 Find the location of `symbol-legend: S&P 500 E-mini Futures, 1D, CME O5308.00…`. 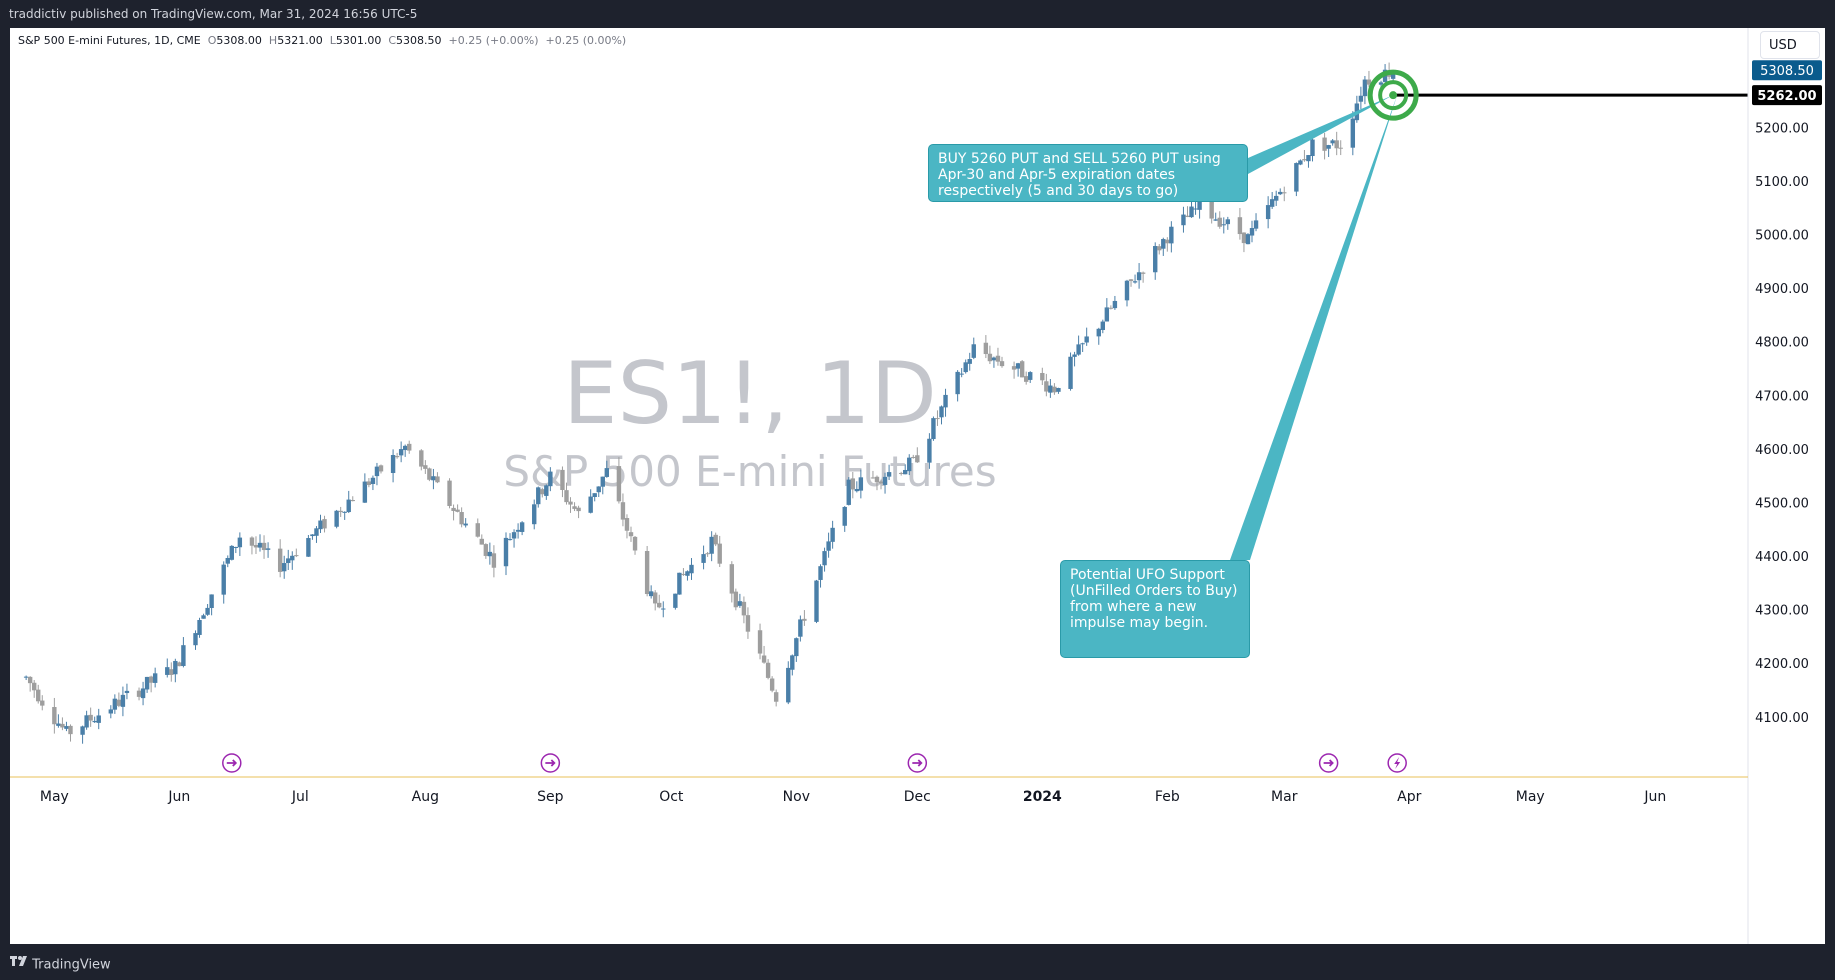

symbol-legend: S&P 500 E-mini Futures, 1D, CME O5308.00… is located at coordinates (322, 40).